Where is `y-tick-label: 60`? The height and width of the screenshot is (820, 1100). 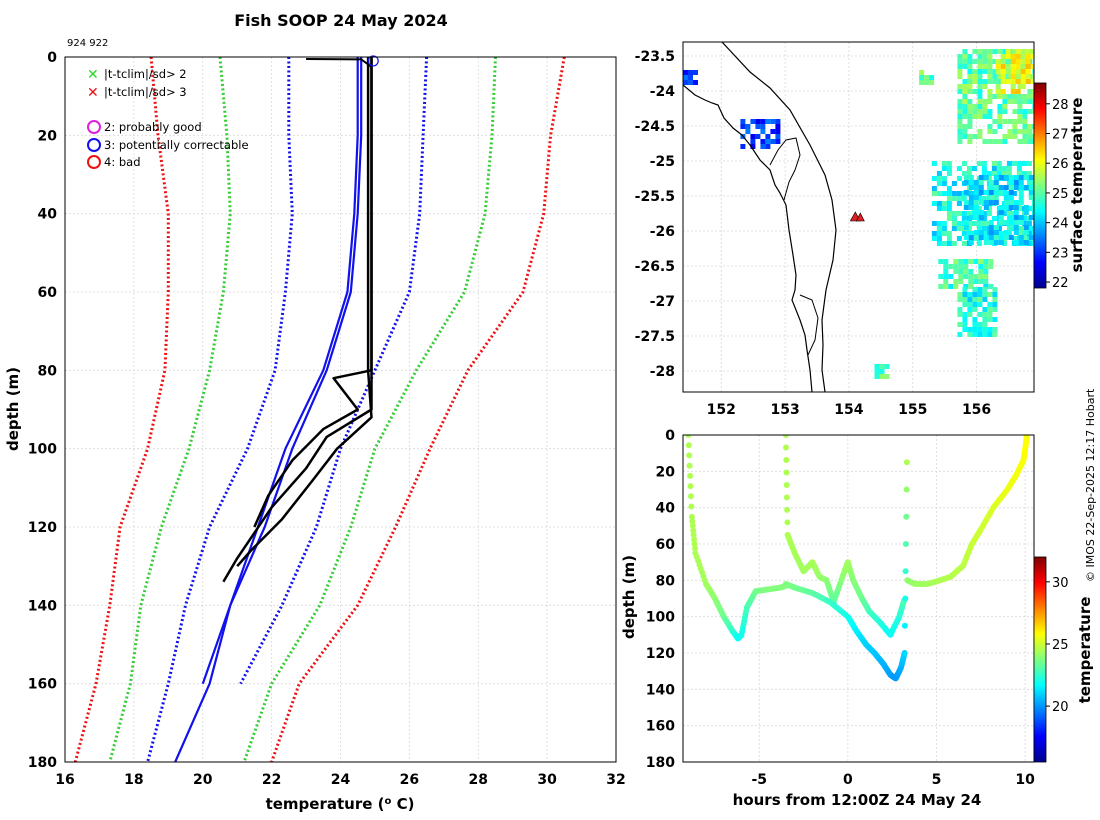 y-tick-label: 60 is located at coordinates (666, 545).